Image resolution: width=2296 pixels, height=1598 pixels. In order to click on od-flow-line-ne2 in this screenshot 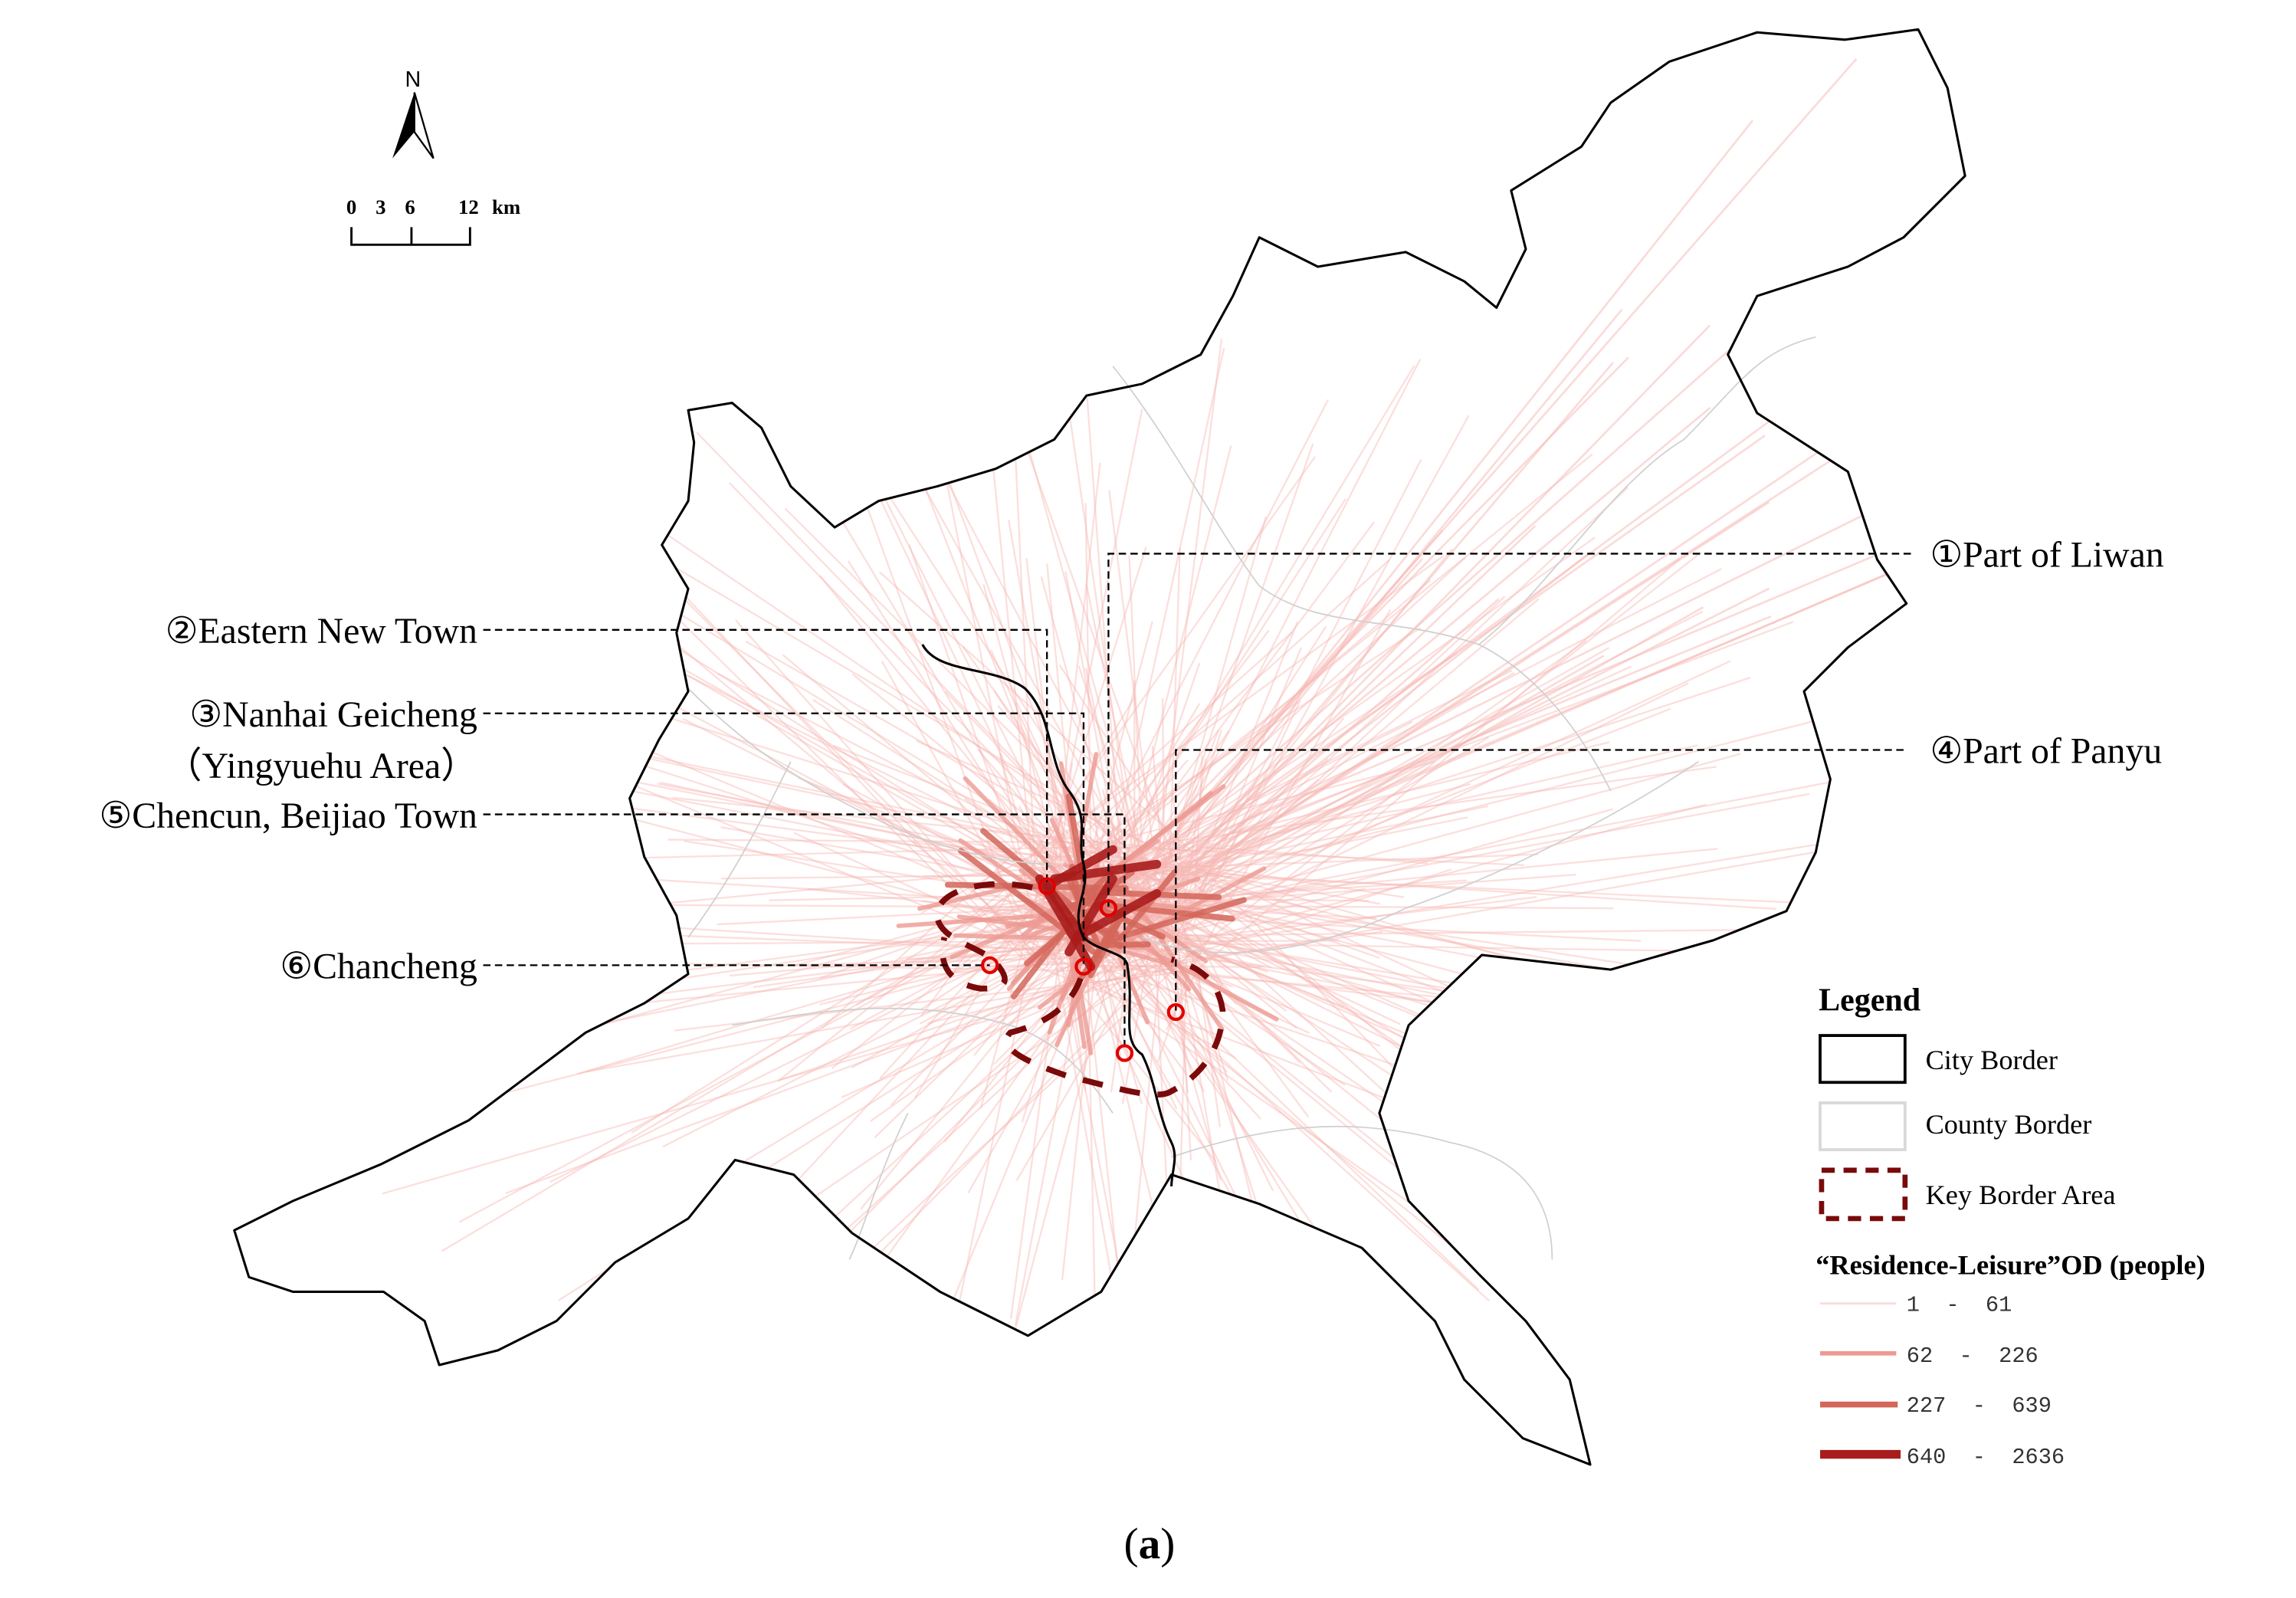, I will do `click(1309, 764)`.